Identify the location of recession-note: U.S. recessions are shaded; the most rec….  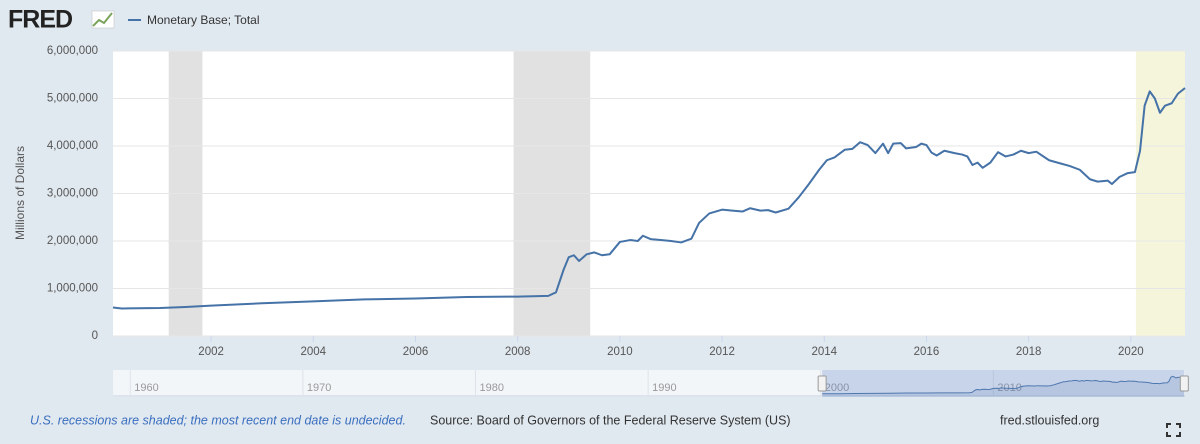
(218, 420).